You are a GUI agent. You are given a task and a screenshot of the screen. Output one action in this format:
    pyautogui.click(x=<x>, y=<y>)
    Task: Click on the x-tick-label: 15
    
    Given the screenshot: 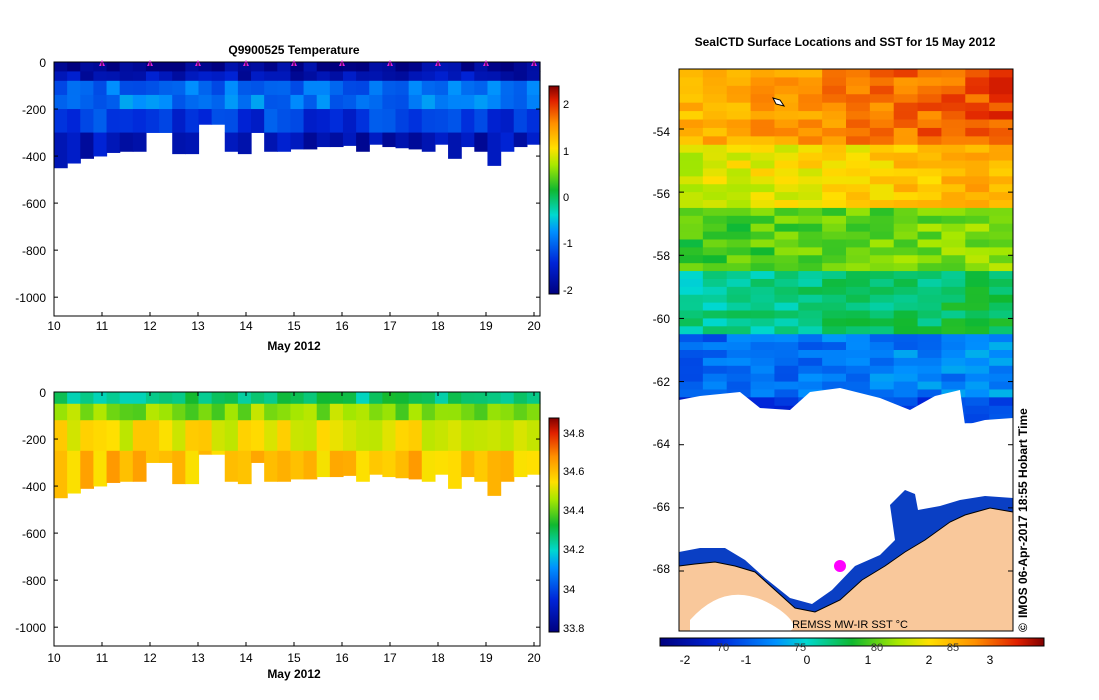 What is the action you would take?
    pyautogui.click(x=294, y=658)
    